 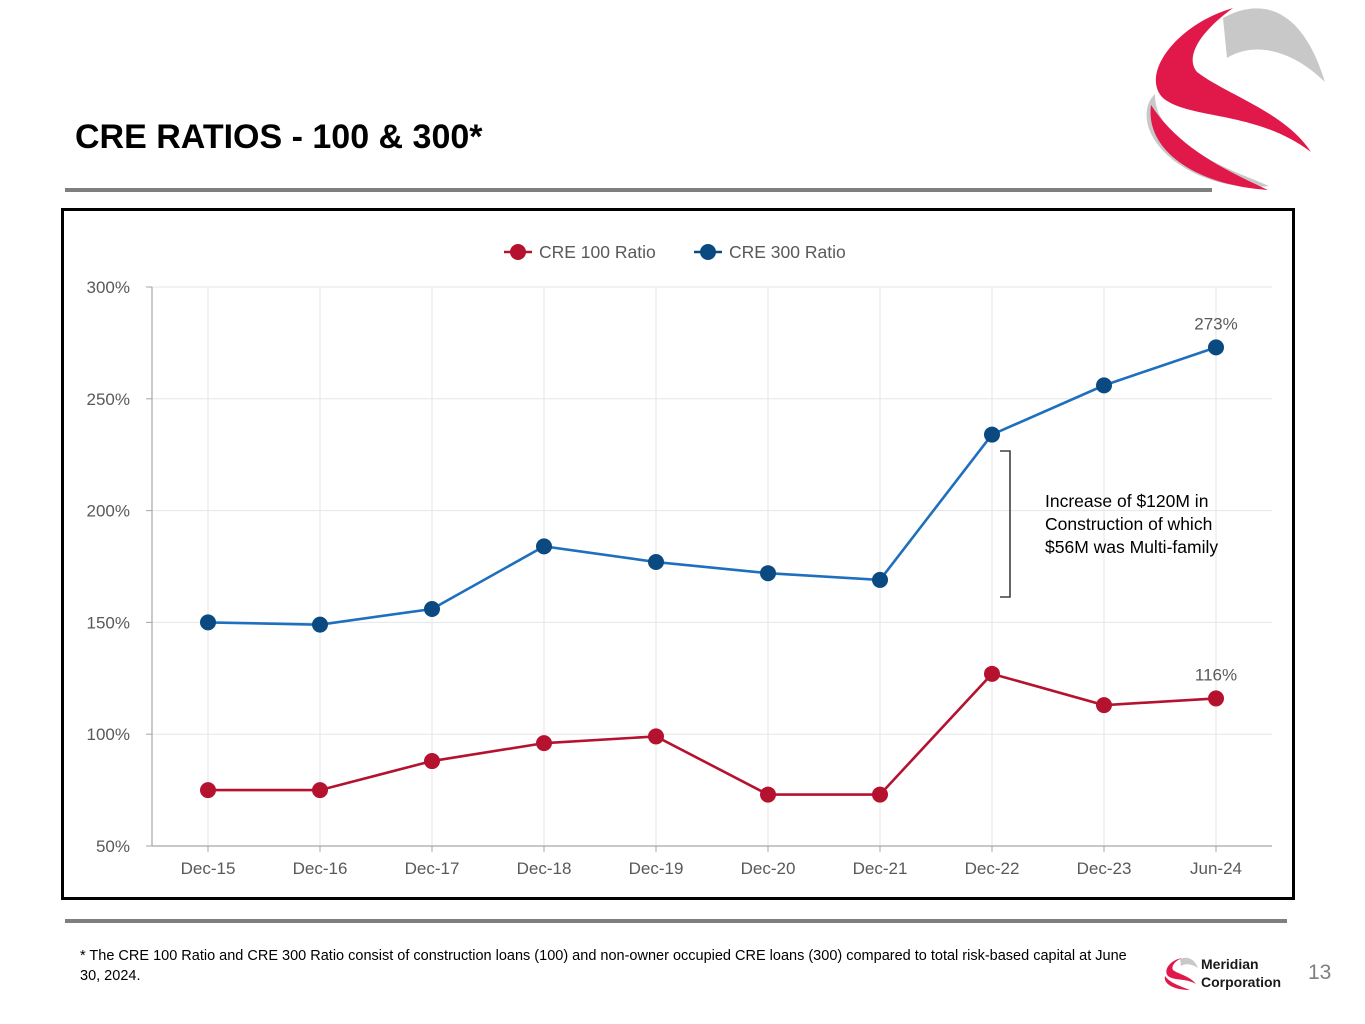 What do you see at coordinates (108, 622) in the screenshot?
I see `y-tick-label: 150%` at bounding box center [108, 622].